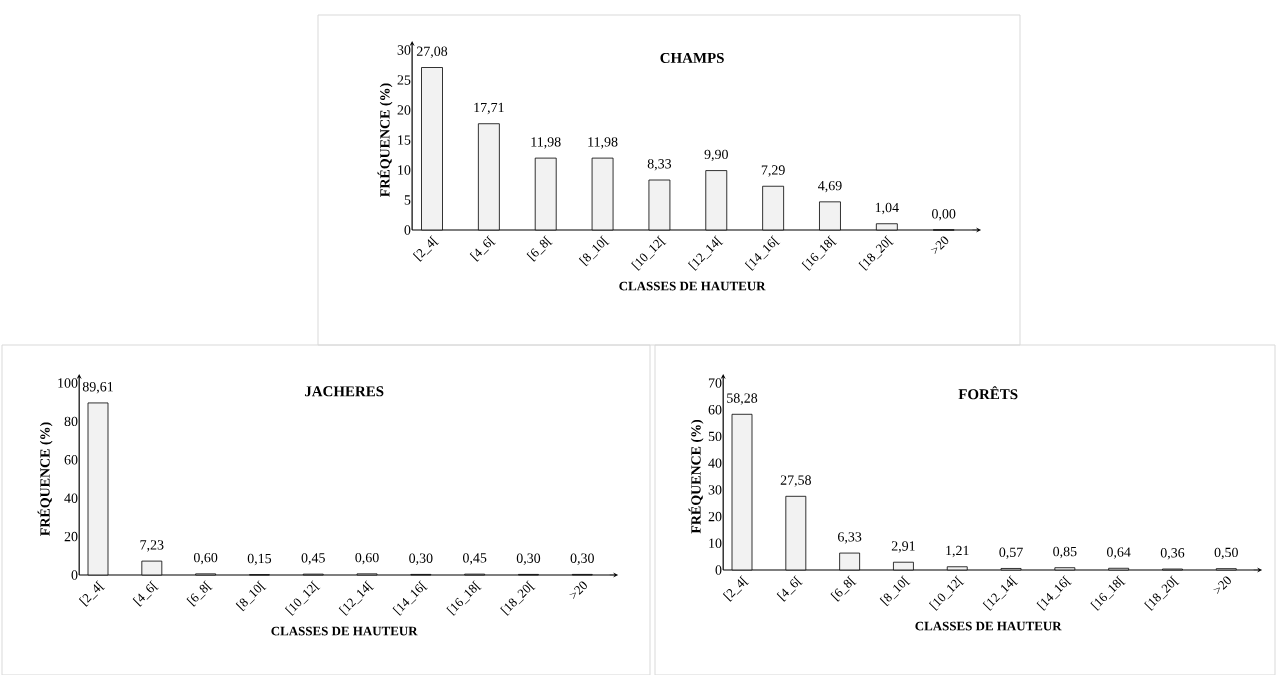 This screenshot has height=675, width=1277. Describe the element at coordinates (404, 140) in the screenshot. I see `y-tick-label: 15` at that location.